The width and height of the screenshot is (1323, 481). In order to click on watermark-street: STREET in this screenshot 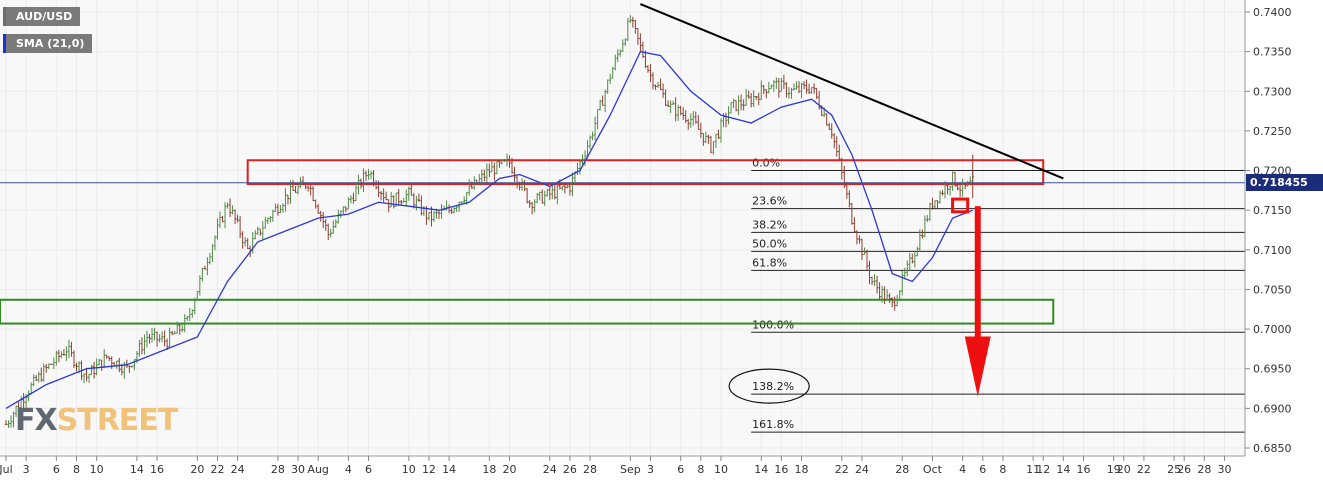, I will do `click(117, 420)`.